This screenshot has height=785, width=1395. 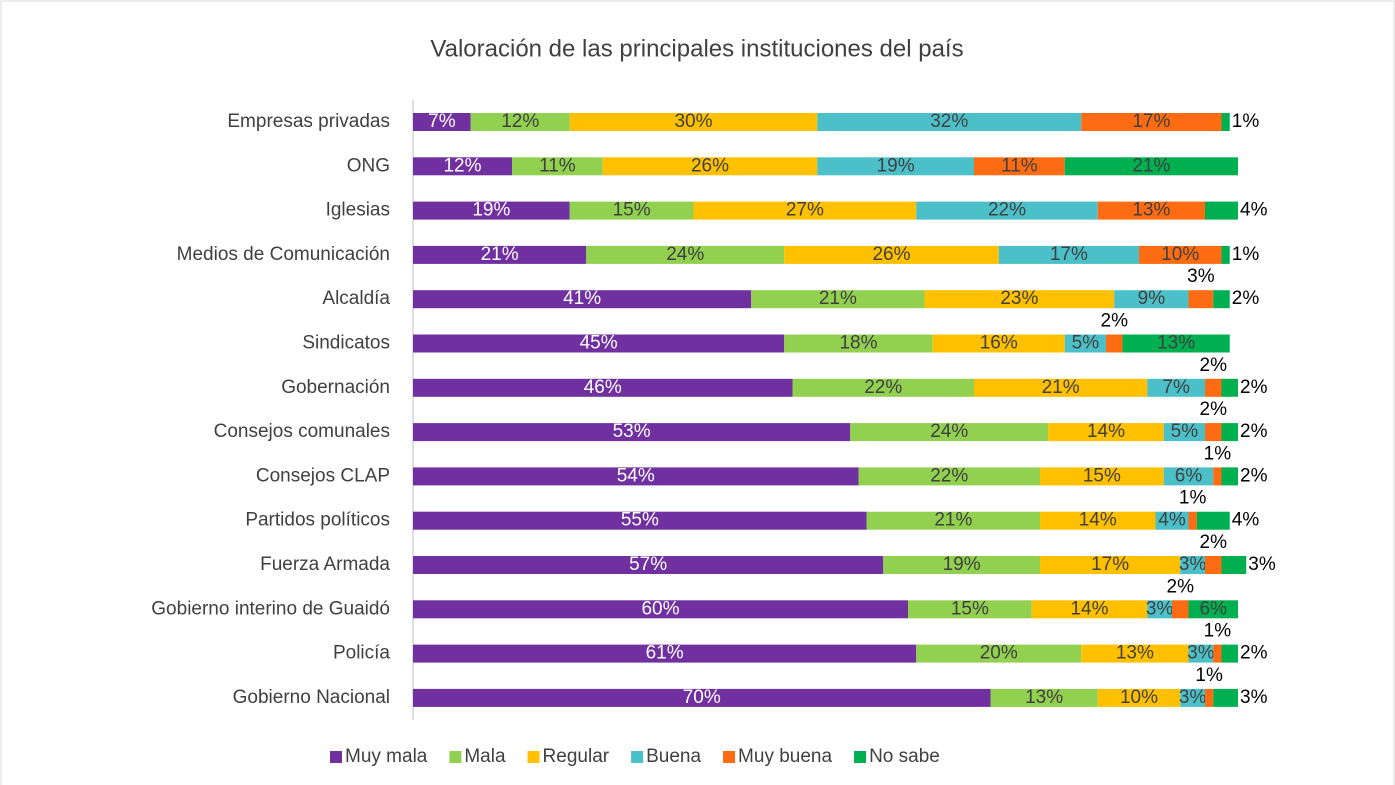 I want to click on data-label: 55%, so click(x=640, y=520).